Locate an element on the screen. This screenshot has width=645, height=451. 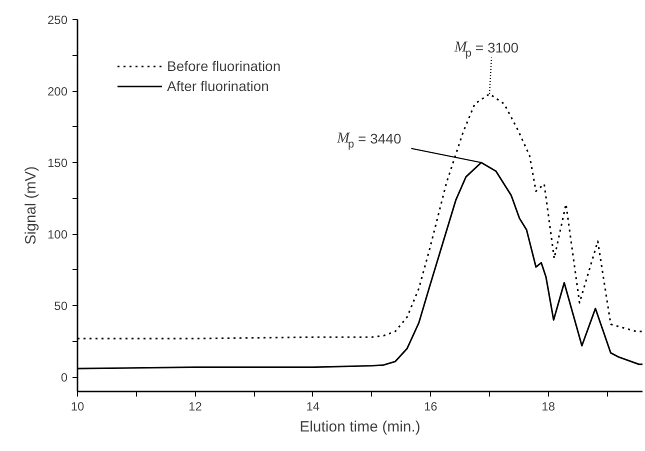
legend-label: Before fluorination is located at coordinates (224, 66).